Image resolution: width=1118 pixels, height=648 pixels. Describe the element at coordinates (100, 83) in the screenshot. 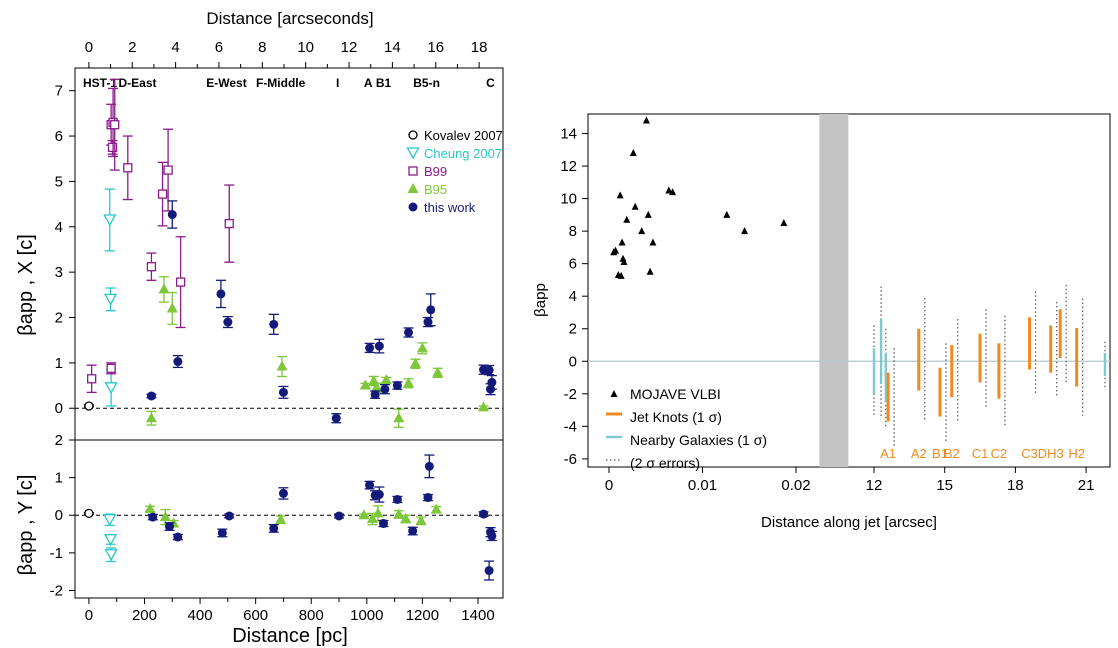

I see `knot-label: HST-1` at that location.